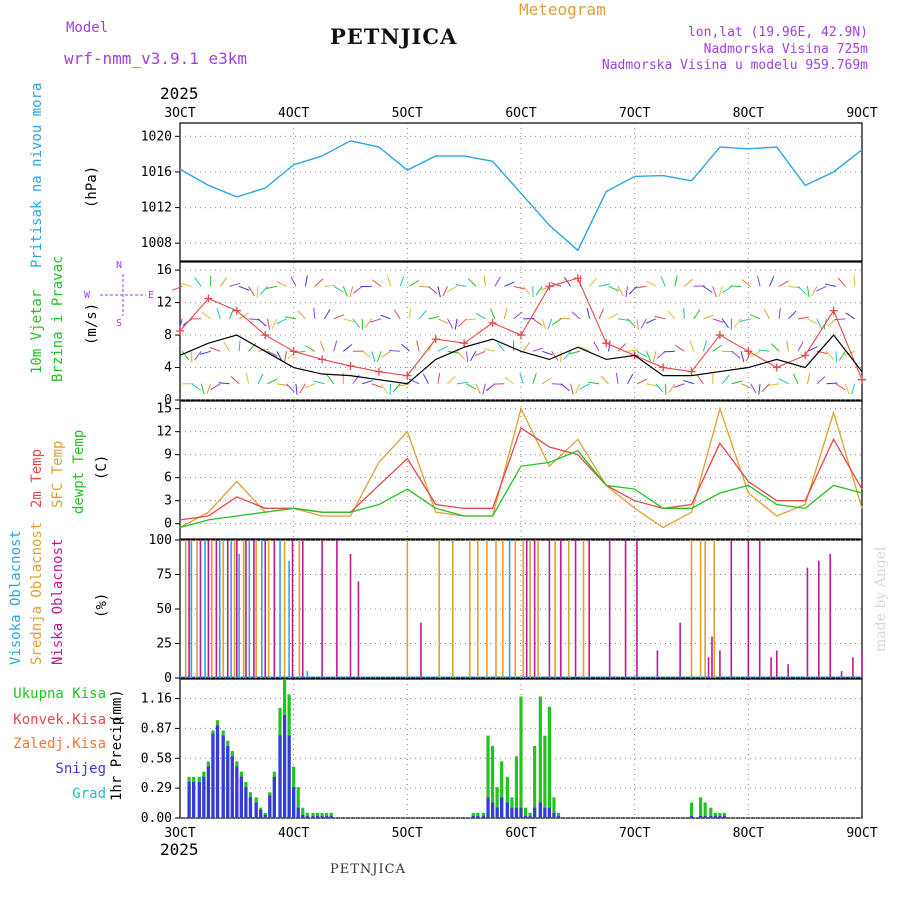 The height and width of the screenshot is (900, 900). I want to click on pressure-line, so click(521, 196).